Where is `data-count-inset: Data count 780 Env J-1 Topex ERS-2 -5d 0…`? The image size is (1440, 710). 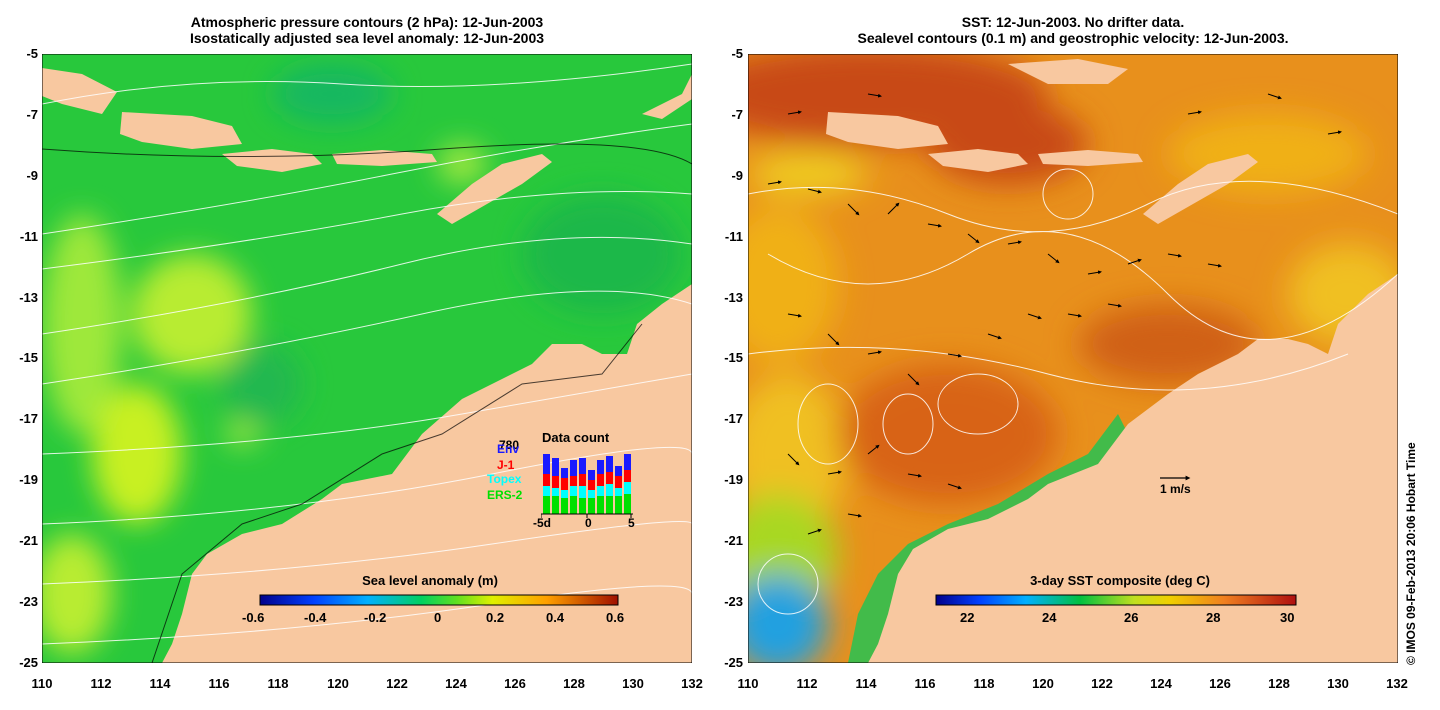
data-count-inset: Data count 780 Env J-1 Topex ERS-2 -5d 0… is located at coordinates (565, 480).